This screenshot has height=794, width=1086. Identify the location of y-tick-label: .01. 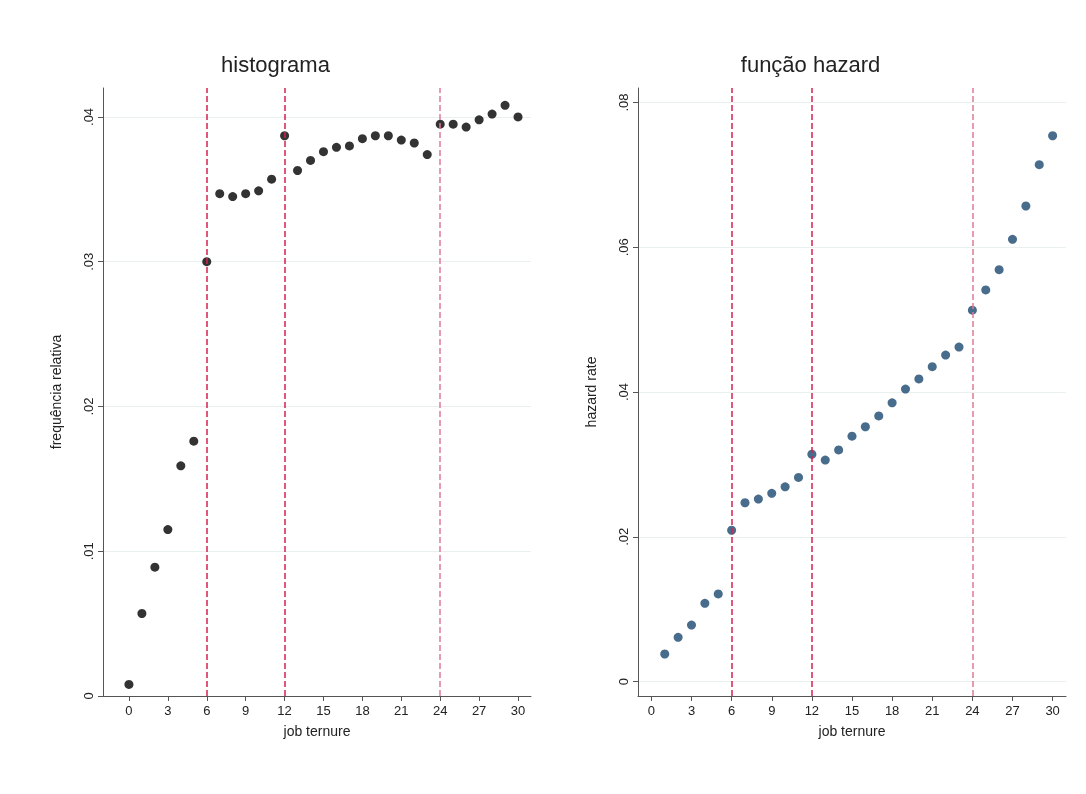
(88, 551).